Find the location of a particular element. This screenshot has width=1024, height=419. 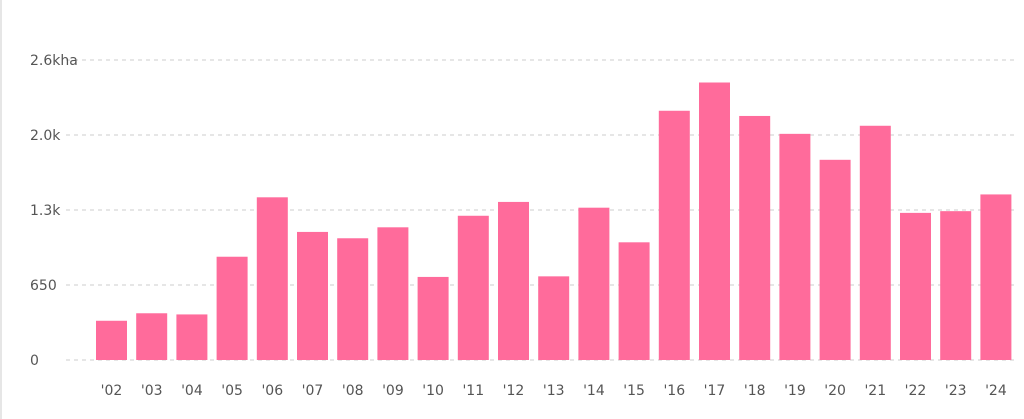

x-tick-label: '12 is located at coordinates (514, 391).